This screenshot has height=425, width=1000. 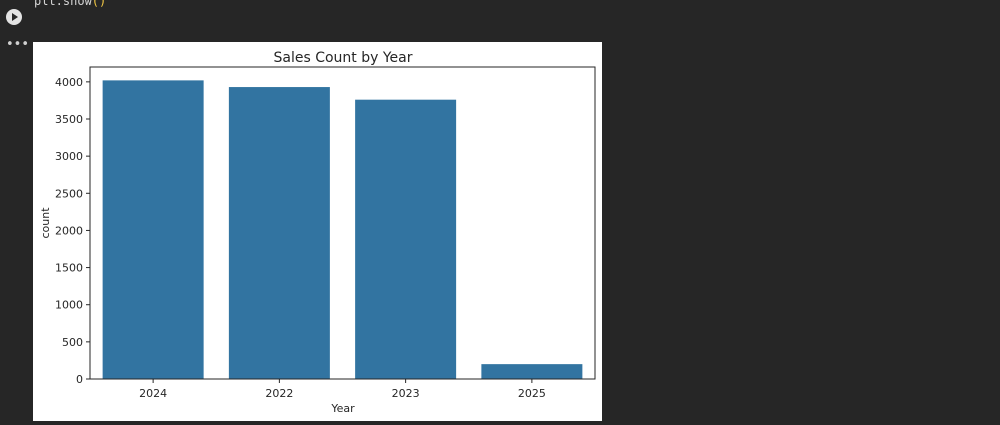 What do you see at coordinates (153, 229) in the screenshot?
I see `bar-2024` at bounding box center [153, 229].